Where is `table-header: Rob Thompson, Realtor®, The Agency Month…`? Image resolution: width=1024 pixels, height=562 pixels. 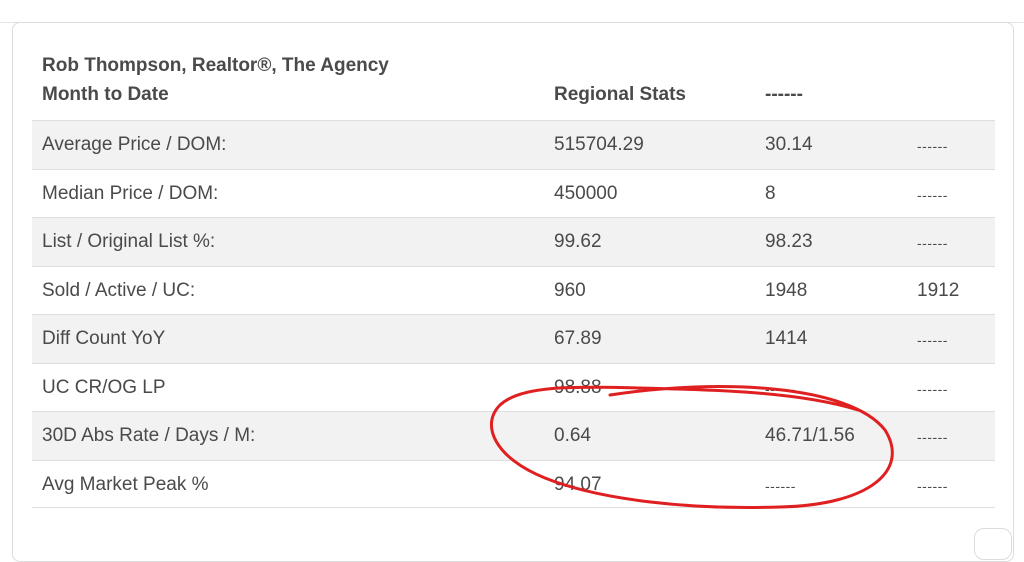 table-header: Rob Thompson, Realtor®, The Agency Month… is located at coordinates (513, 86).